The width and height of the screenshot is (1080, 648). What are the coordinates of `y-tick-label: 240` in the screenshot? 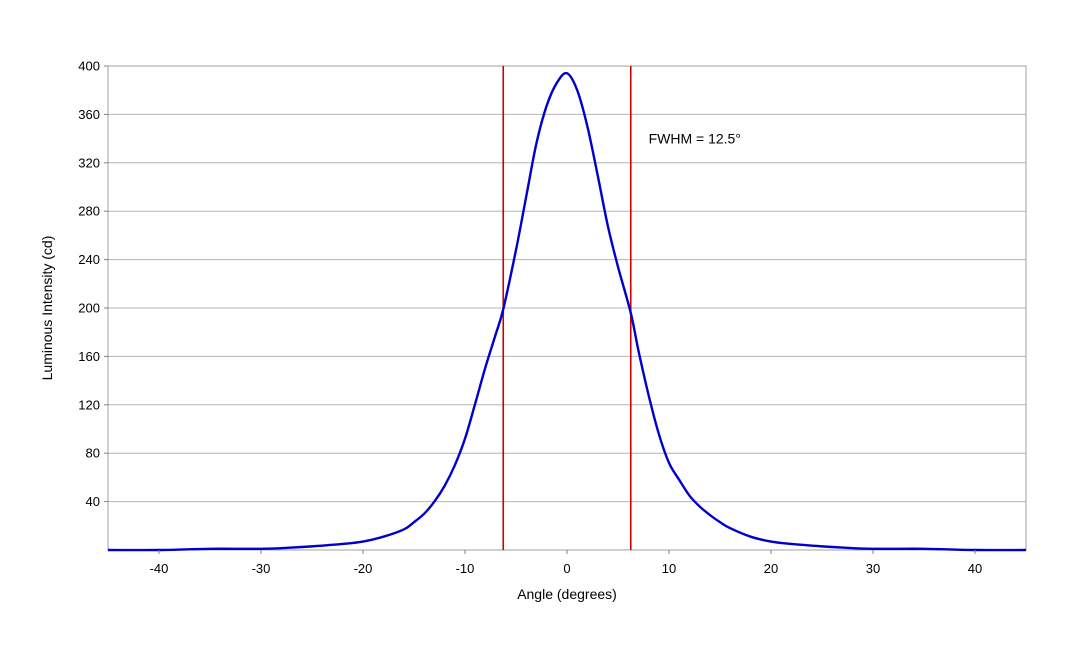 It's located at (89, 259).